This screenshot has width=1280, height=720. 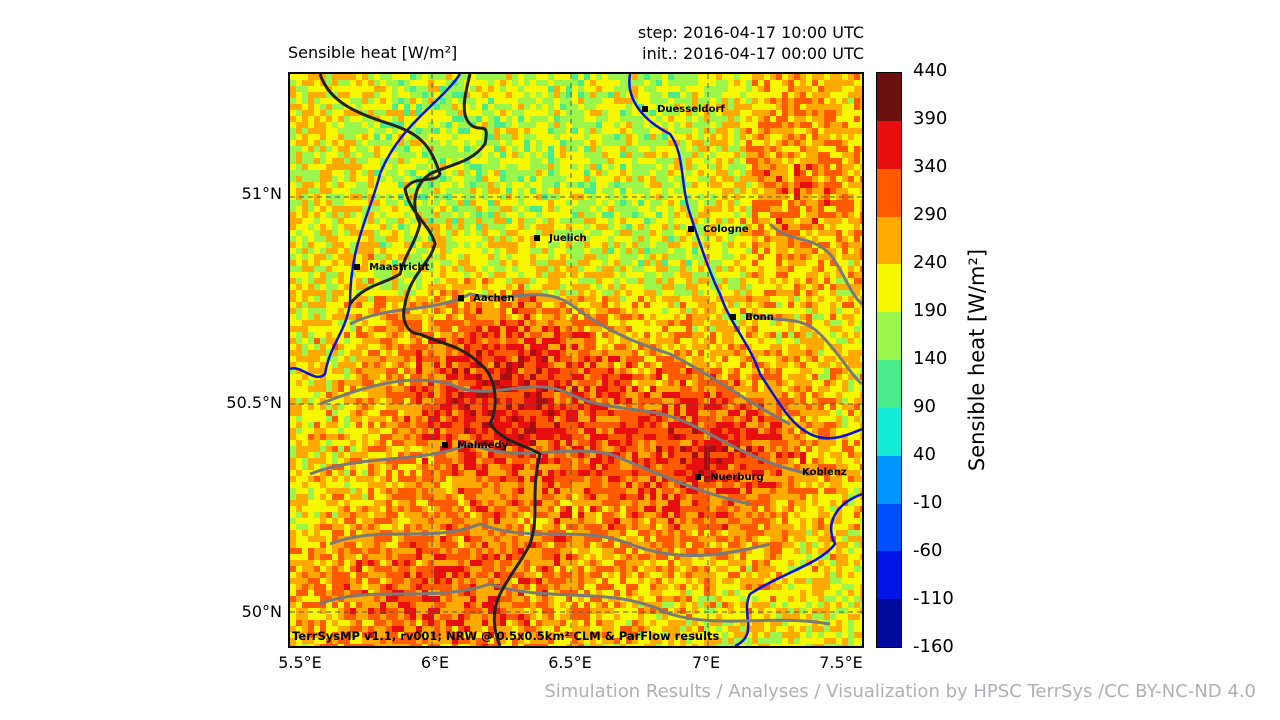 What do you see at coordinates (759, 317) in the screenshot?
I see `city-label: Bonn` at bounding box center [759, 317].